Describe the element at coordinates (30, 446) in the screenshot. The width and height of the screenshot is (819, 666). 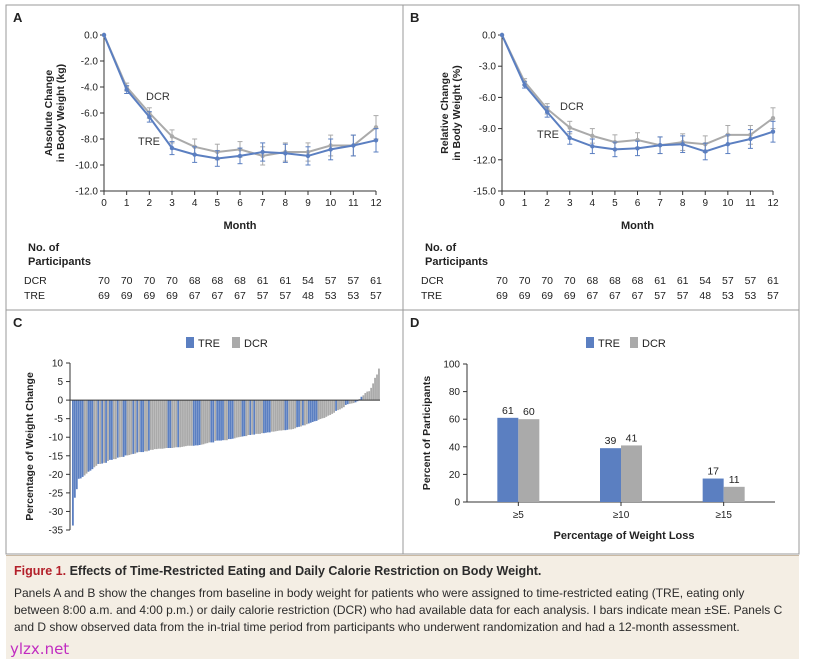
I see `y-axis-title: Percentage of Weight Change` at that location.